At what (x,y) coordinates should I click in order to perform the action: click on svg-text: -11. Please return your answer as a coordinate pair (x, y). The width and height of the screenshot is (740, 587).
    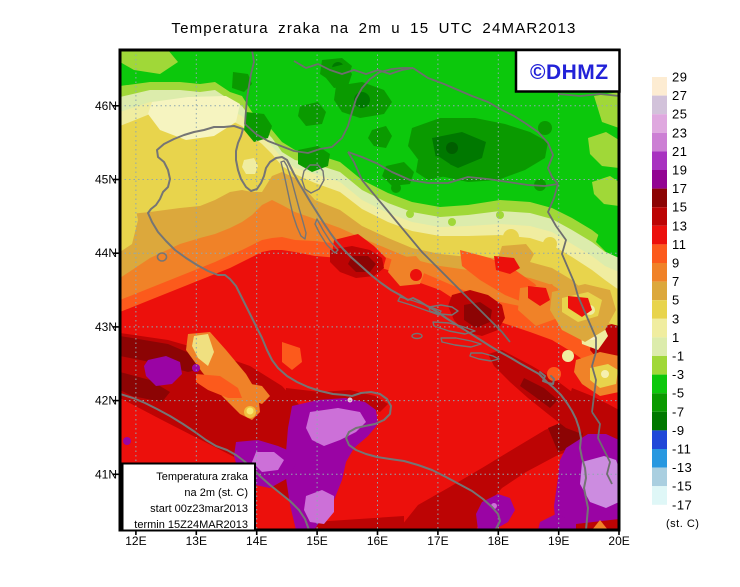
    Looking at the image, I should click on (681, 449).